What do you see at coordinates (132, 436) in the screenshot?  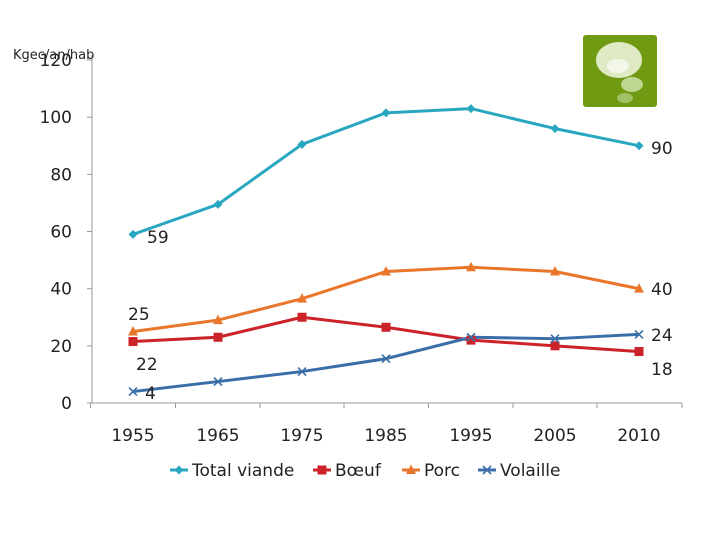 I see `x-tick-label: 1955` at bounding box center [132, 436].